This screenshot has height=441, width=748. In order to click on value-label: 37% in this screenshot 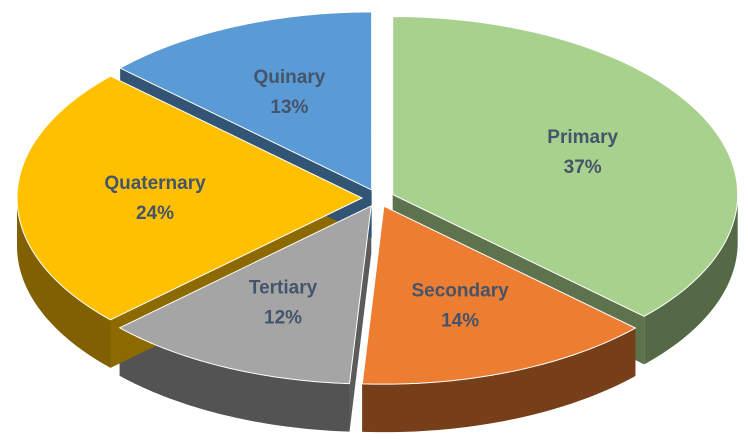, I will do `click(583, 167)`.